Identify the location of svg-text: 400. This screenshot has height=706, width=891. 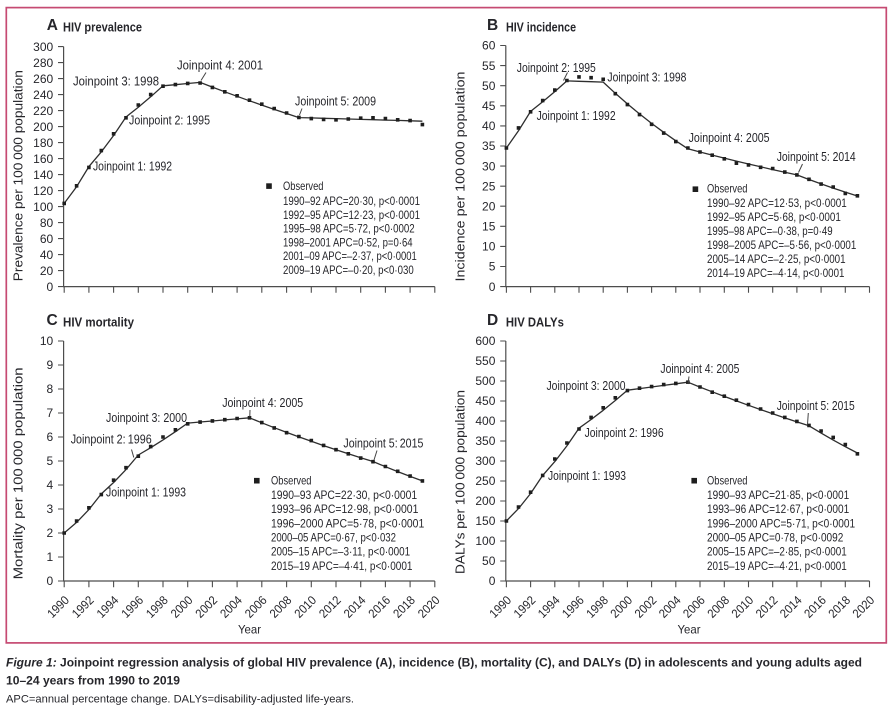
(485, 421).